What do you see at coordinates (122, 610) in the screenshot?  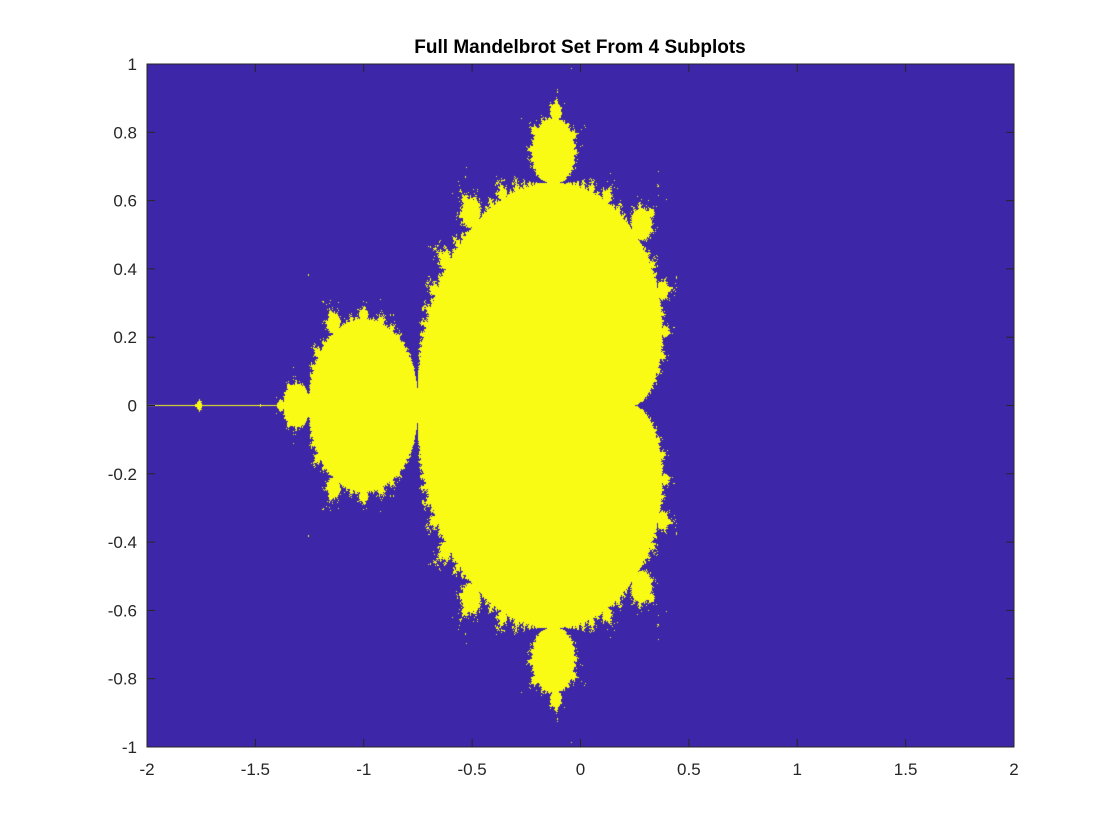 I see `y-tick-label: -0.6` at bounding box center [122, 610].